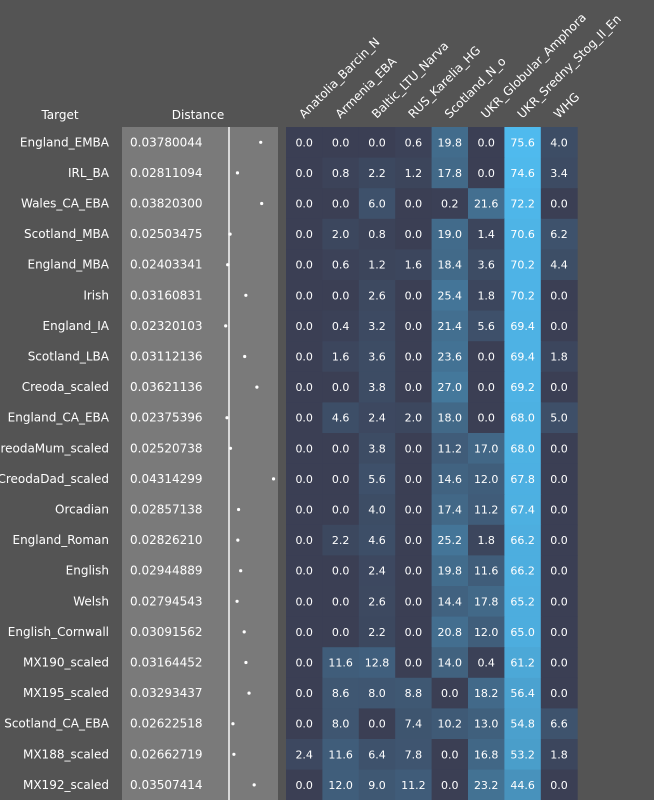  Describe the element at coordinates (166, 142) in the screenshot. I see `row-distance-label: 0.03780044` at that location.